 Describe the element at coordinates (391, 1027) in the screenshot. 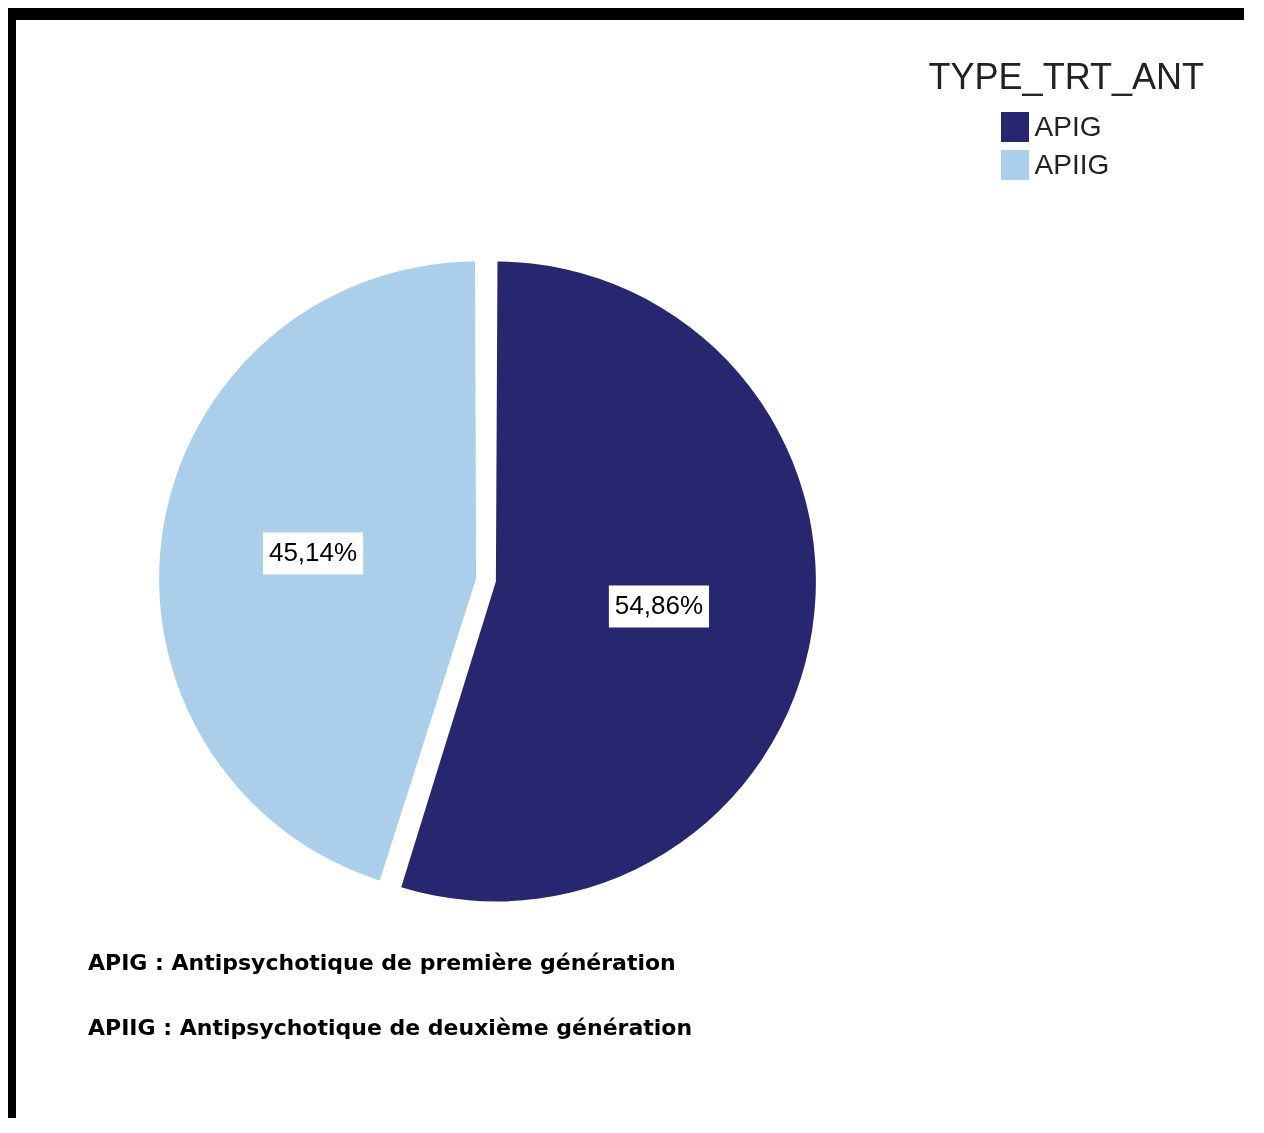

I see `text: APIIG : Antipsychotique de deuxième génération` at that location.